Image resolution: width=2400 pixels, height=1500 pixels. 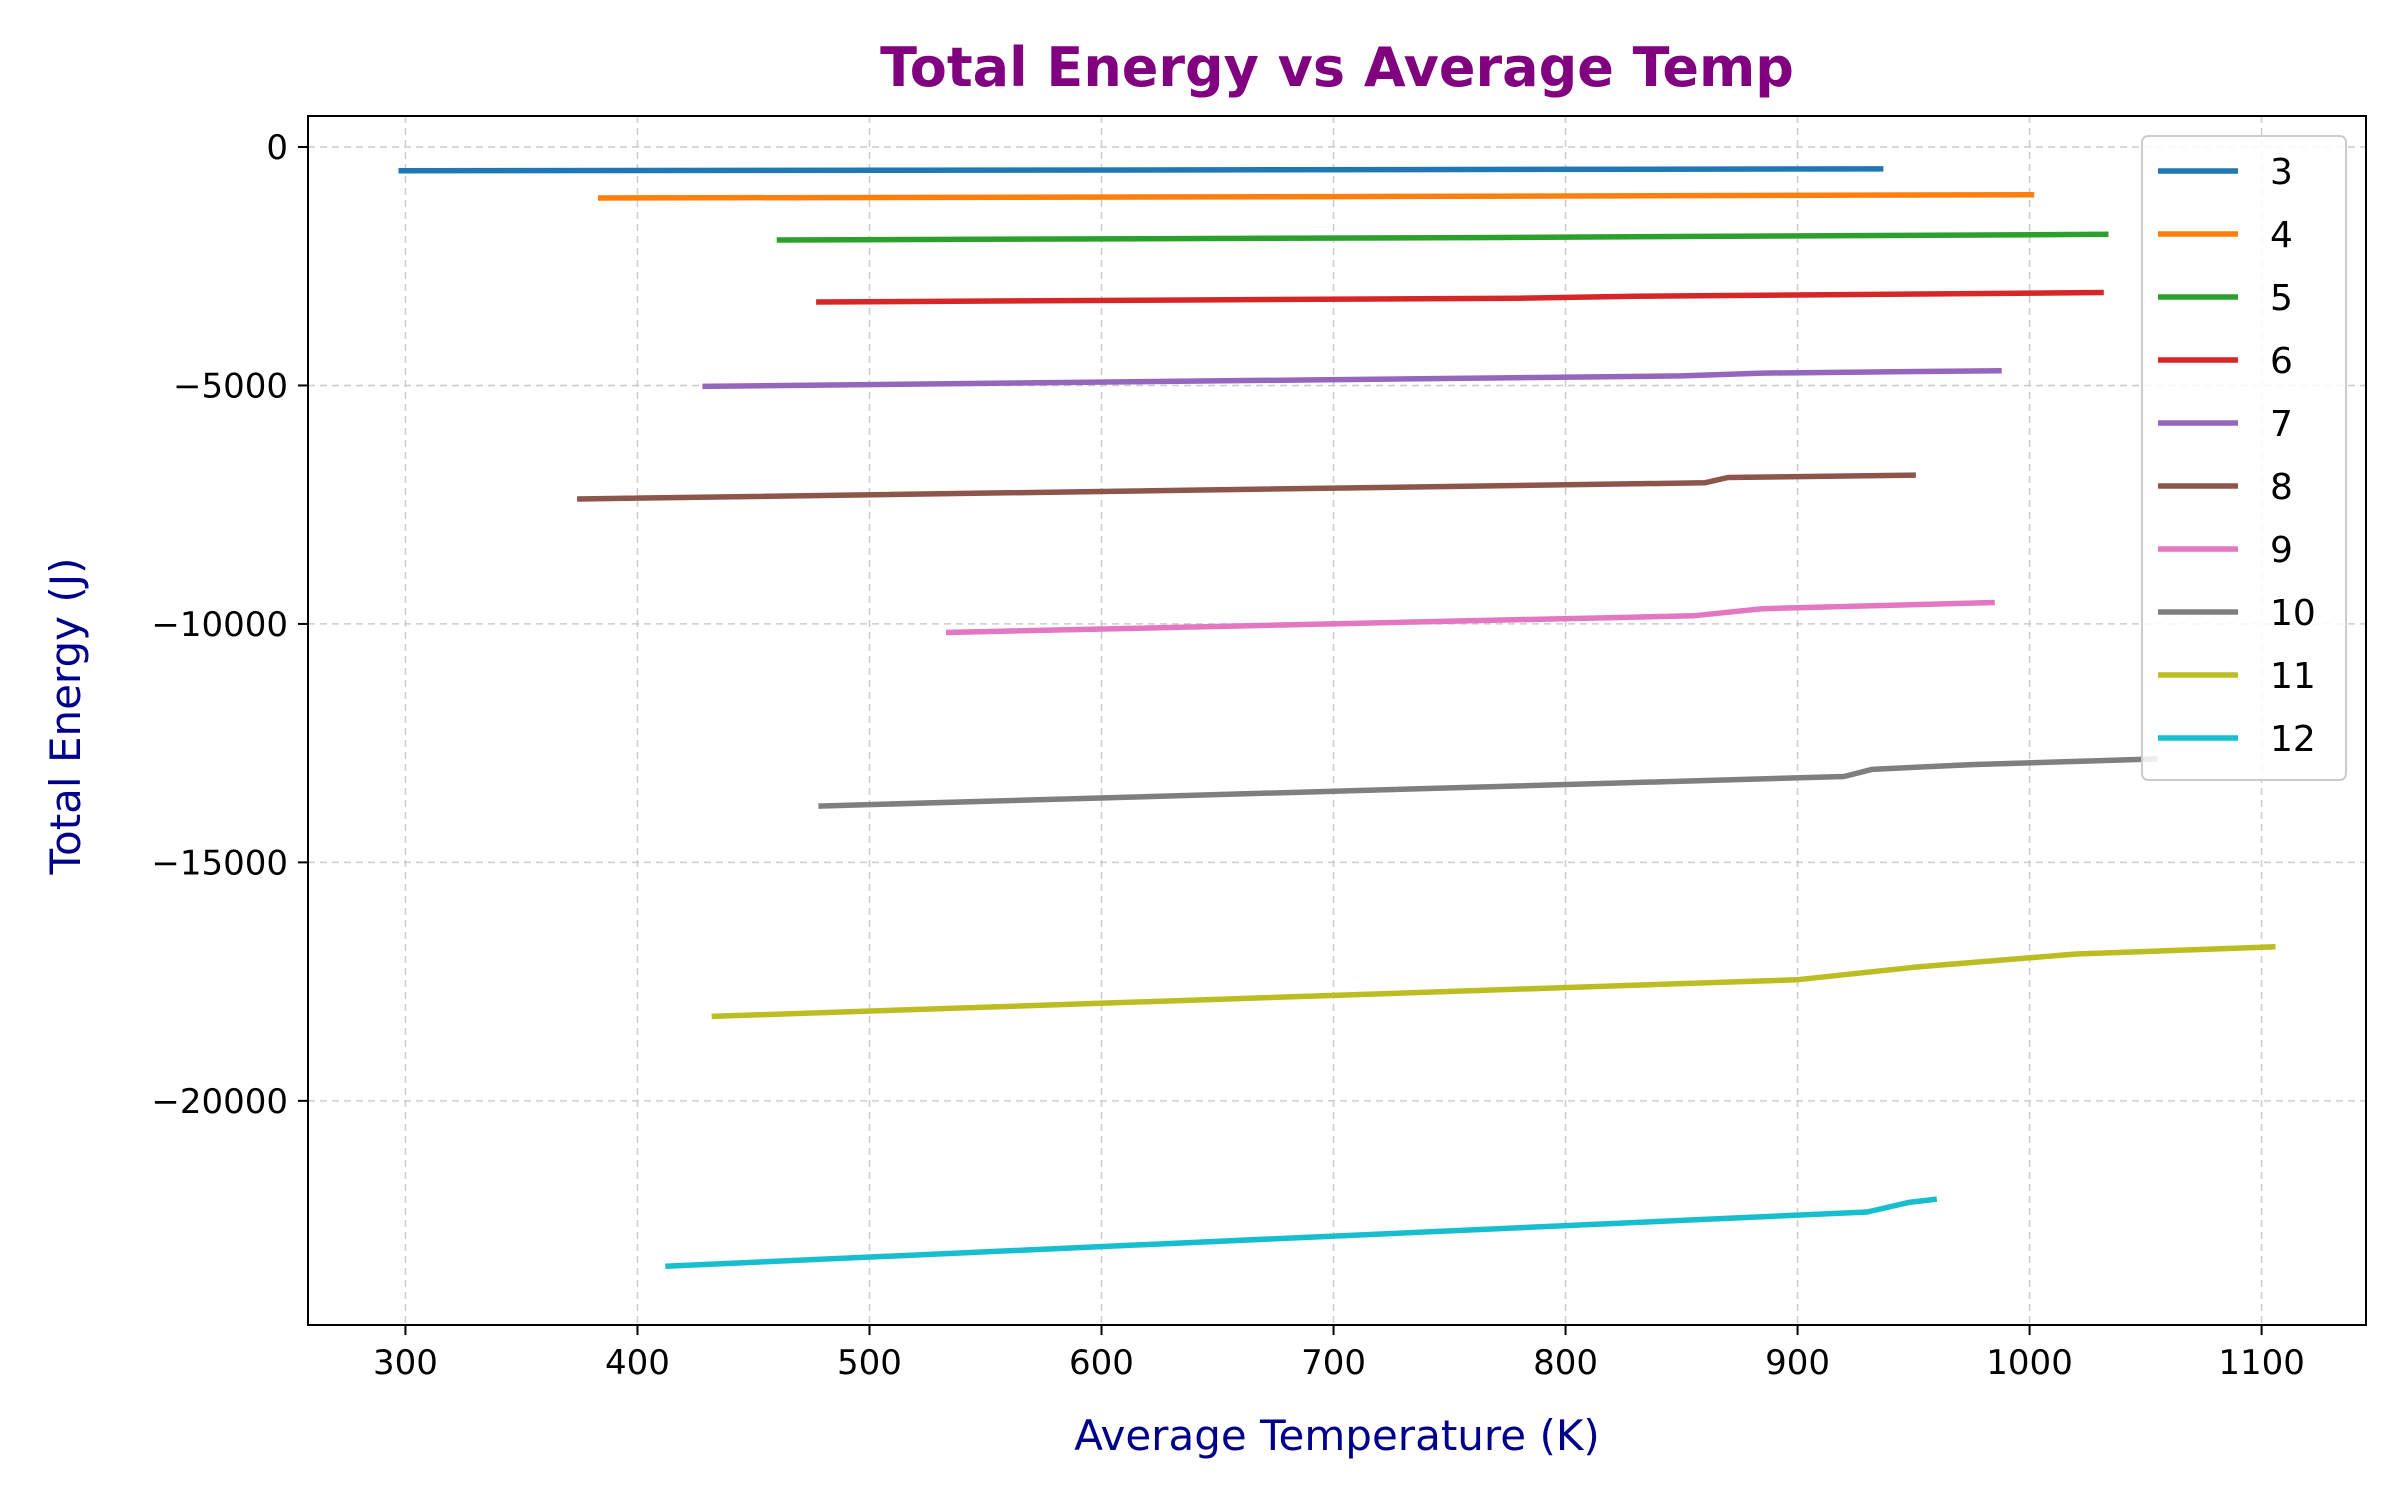 What do you see at coordinates (869, 1363) in the screenshot?
I see `x-tick-label: 500` at bounding box center [869, 1363].